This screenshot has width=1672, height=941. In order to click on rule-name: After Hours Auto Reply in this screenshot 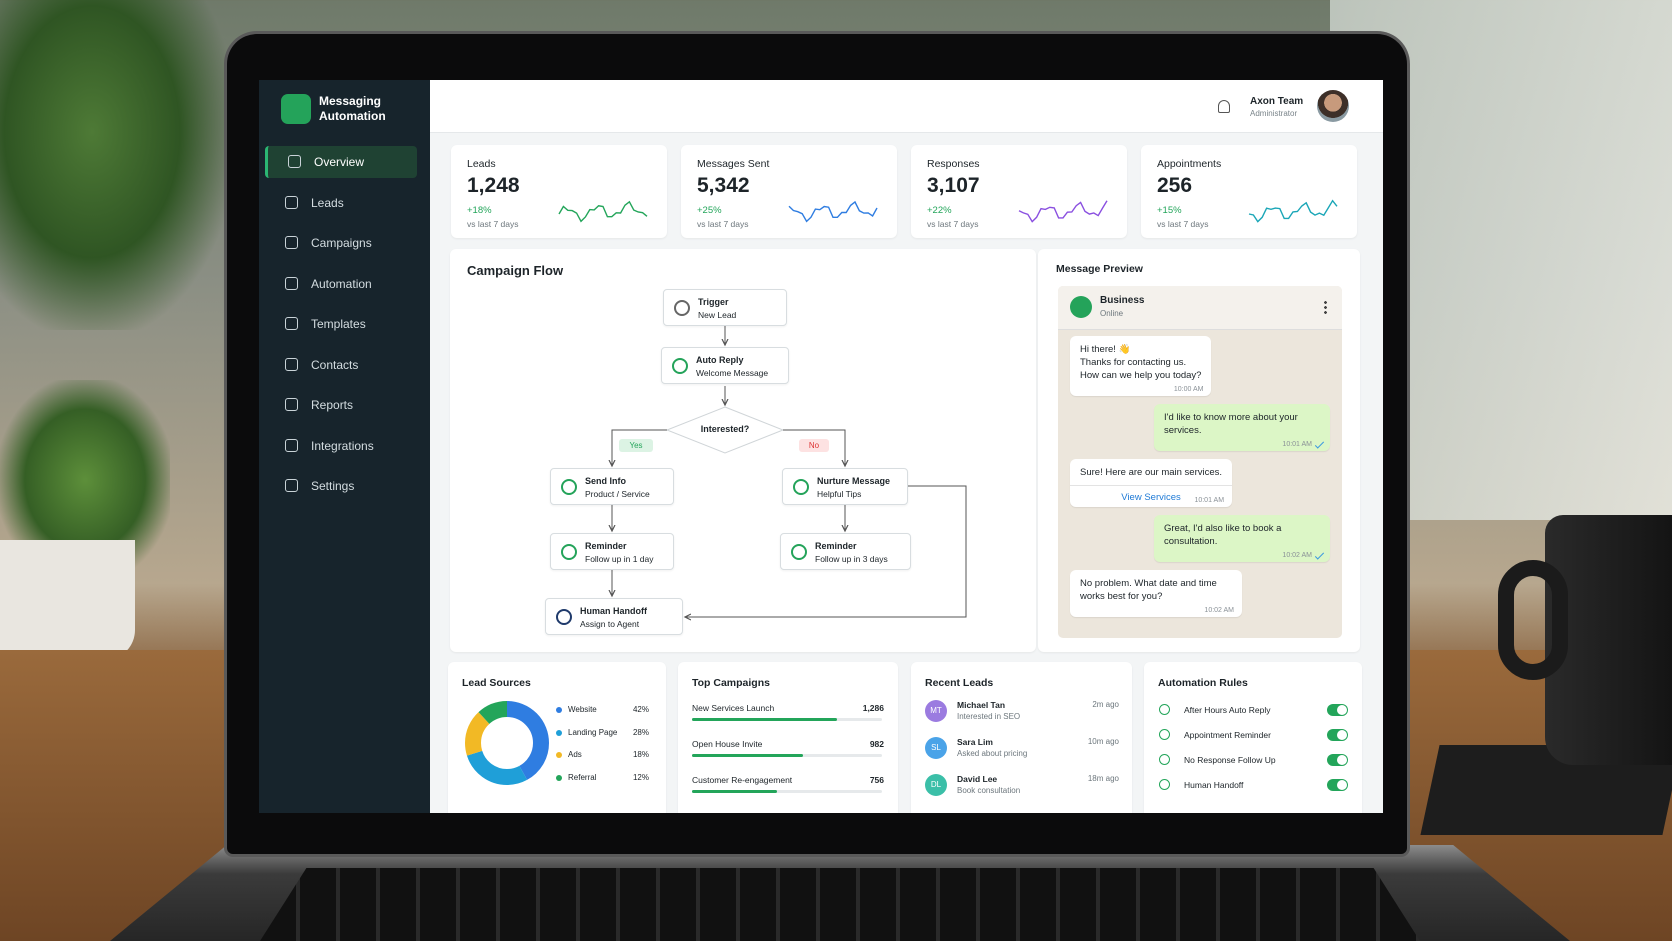, I will do `click(1227, 710)`.